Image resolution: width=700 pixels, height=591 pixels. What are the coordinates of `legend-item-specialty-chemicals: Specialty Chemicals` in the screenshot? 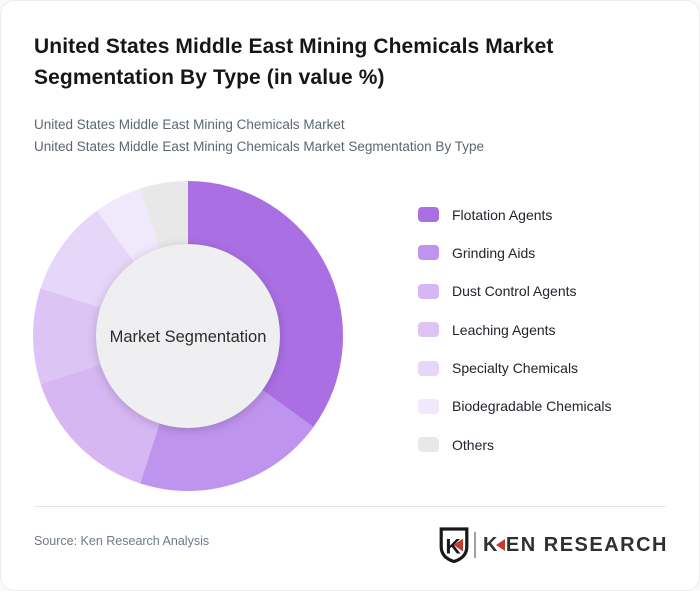 It's located at (515, 368).